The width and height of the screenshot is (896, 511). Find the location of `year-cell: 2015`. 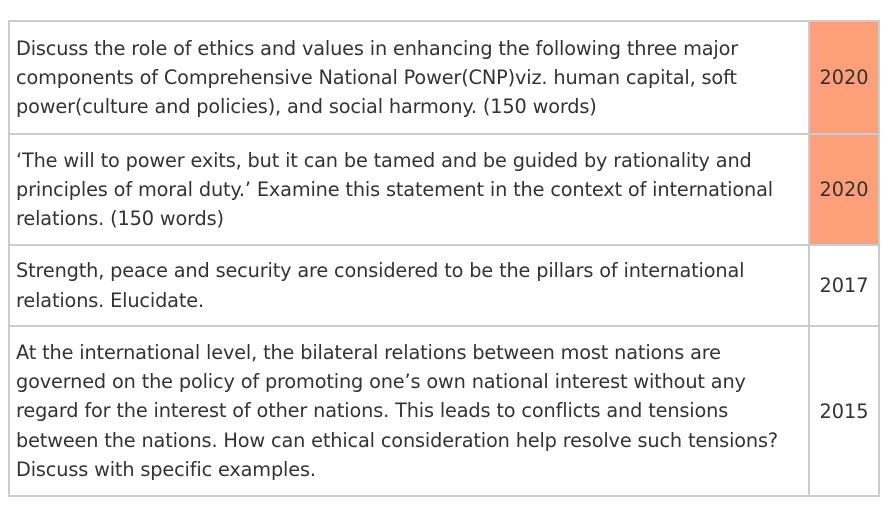

year-cell: 2015 is located at coordinates (844, 411).